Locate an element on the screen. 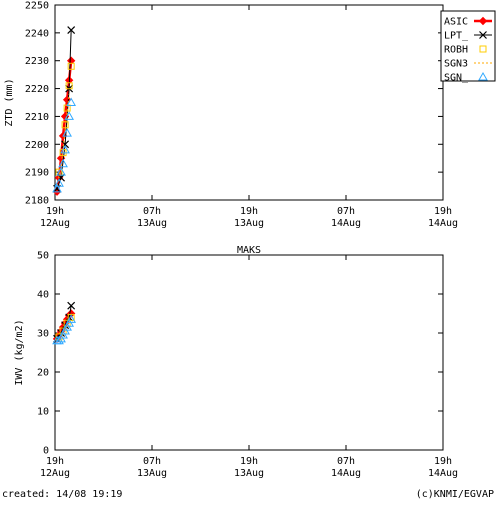 The width and height of the screenshot is (500, 505). panel2-y-tick-label: 20 is located at coordinates (43, 373).